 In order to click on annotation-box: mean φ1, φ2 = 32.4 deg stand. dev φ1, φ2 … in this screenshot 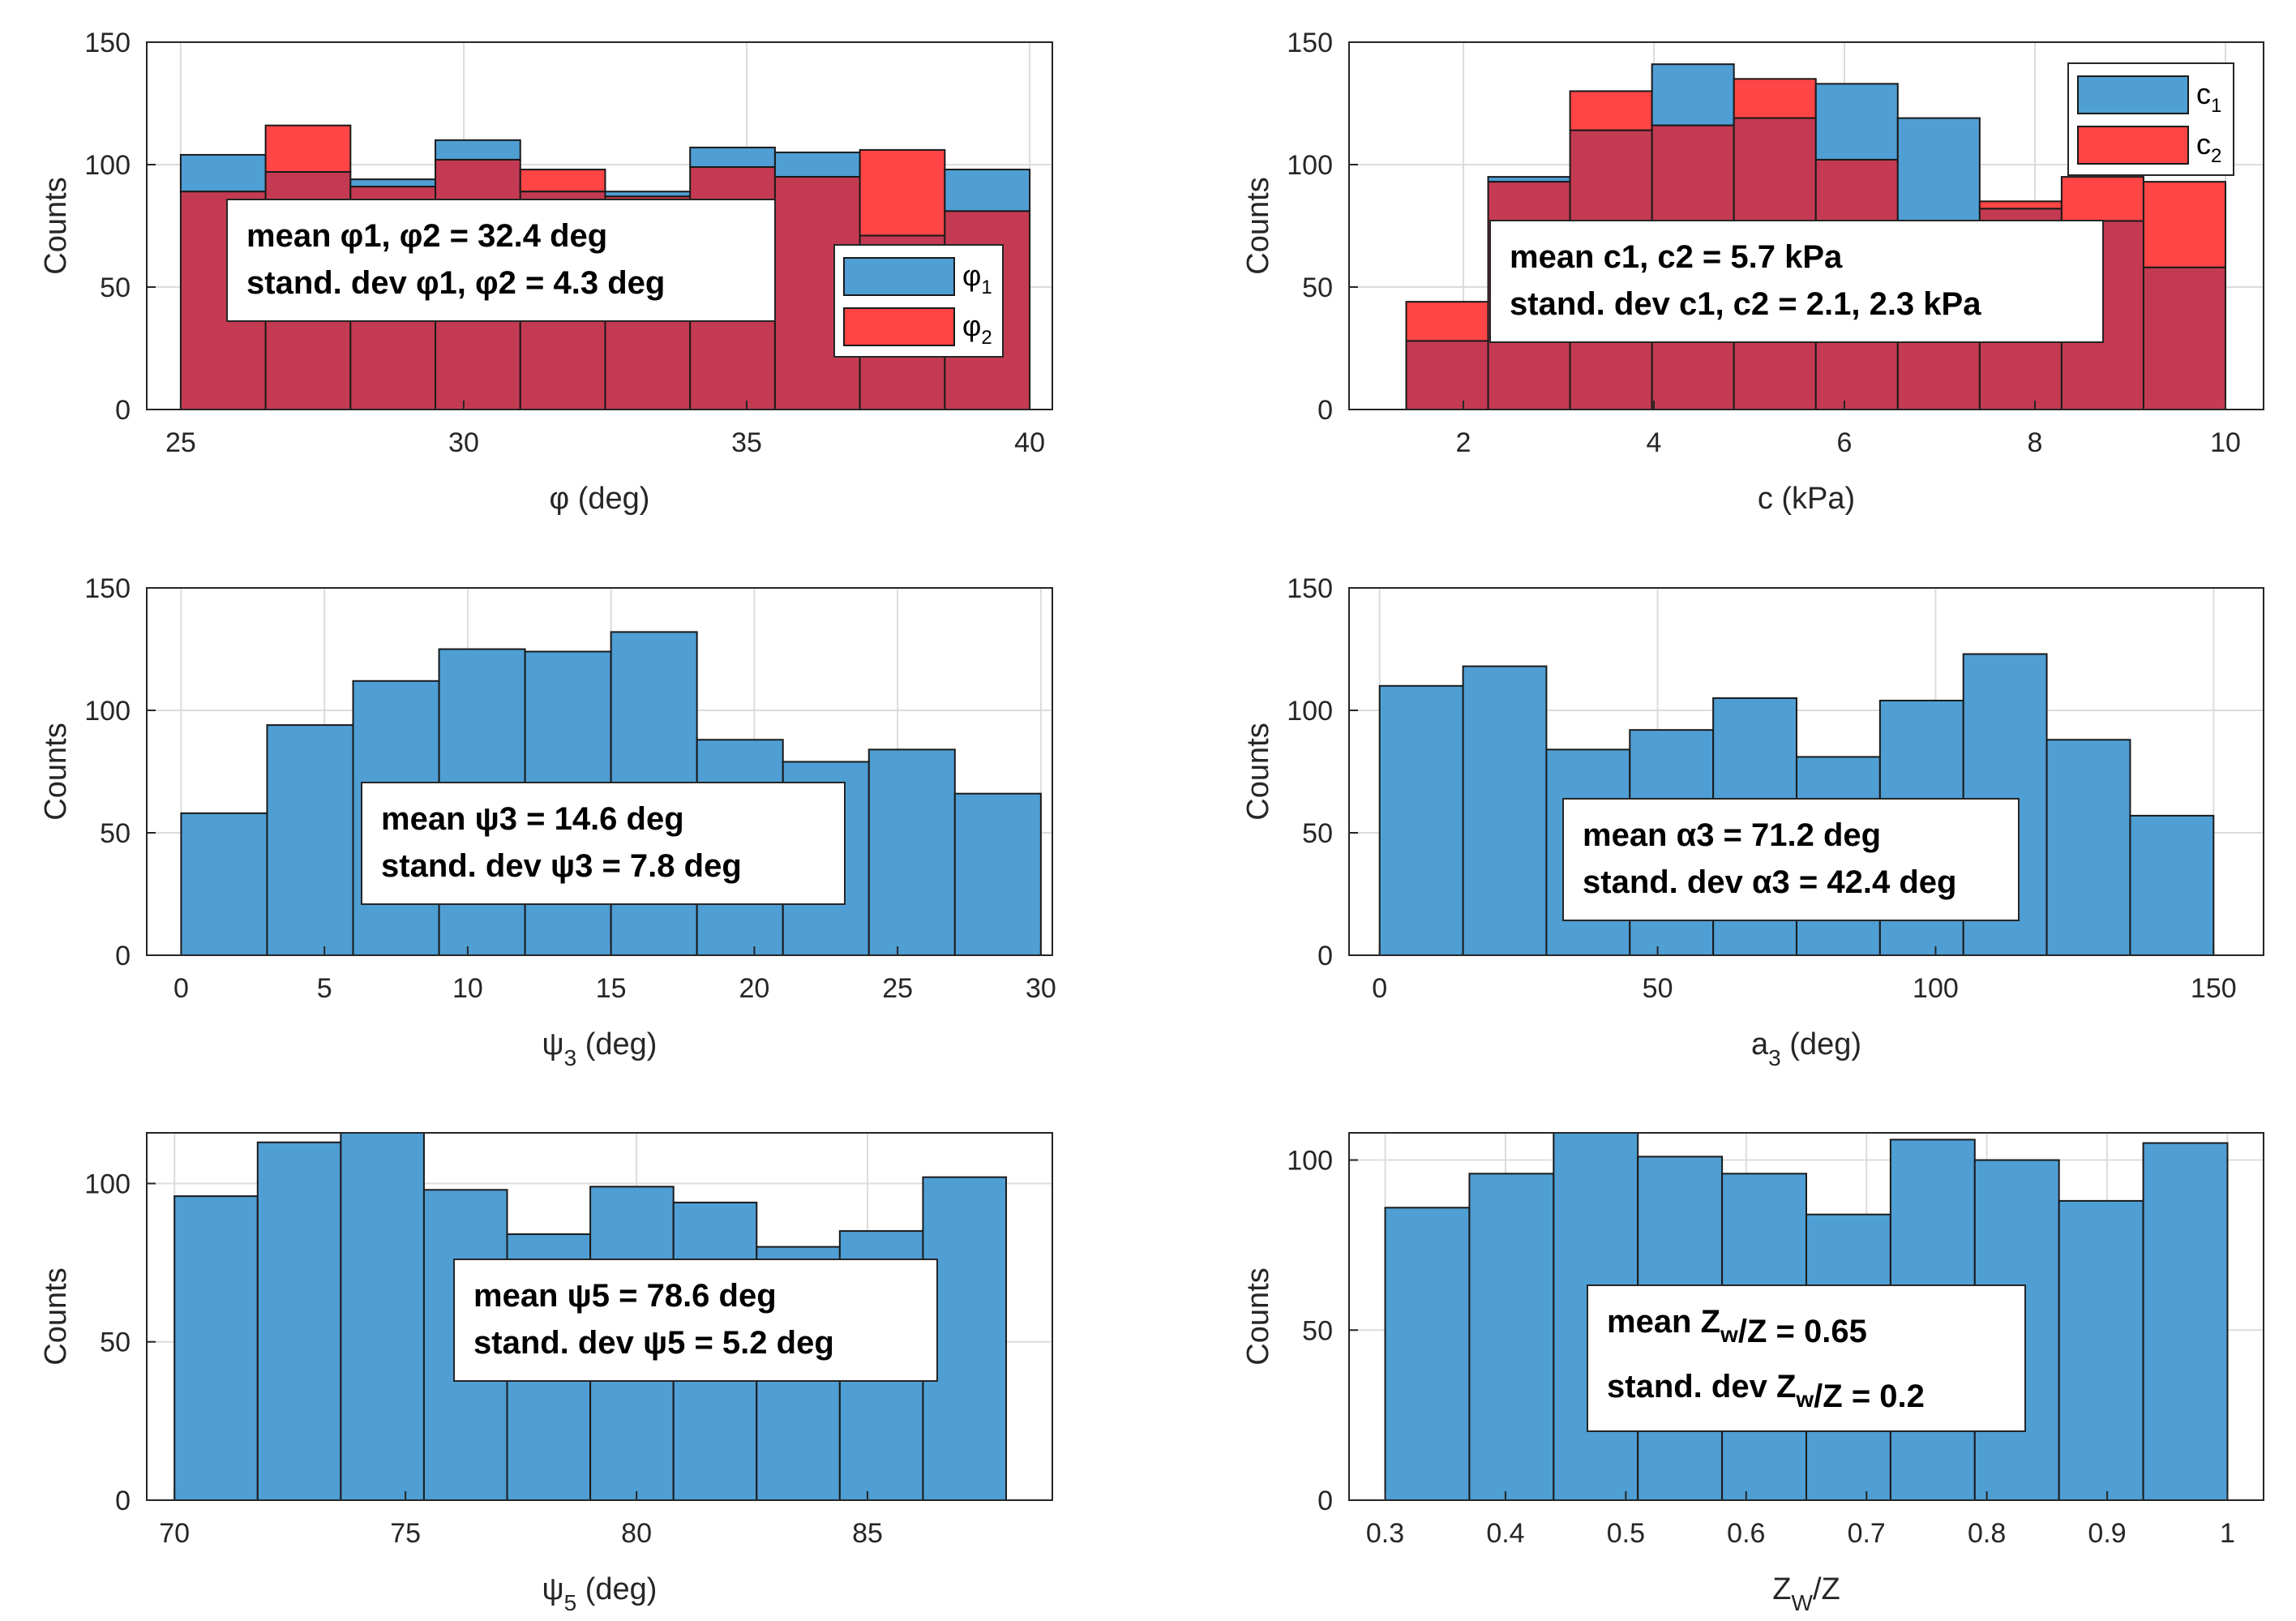, I will do `click(501, 260)`.